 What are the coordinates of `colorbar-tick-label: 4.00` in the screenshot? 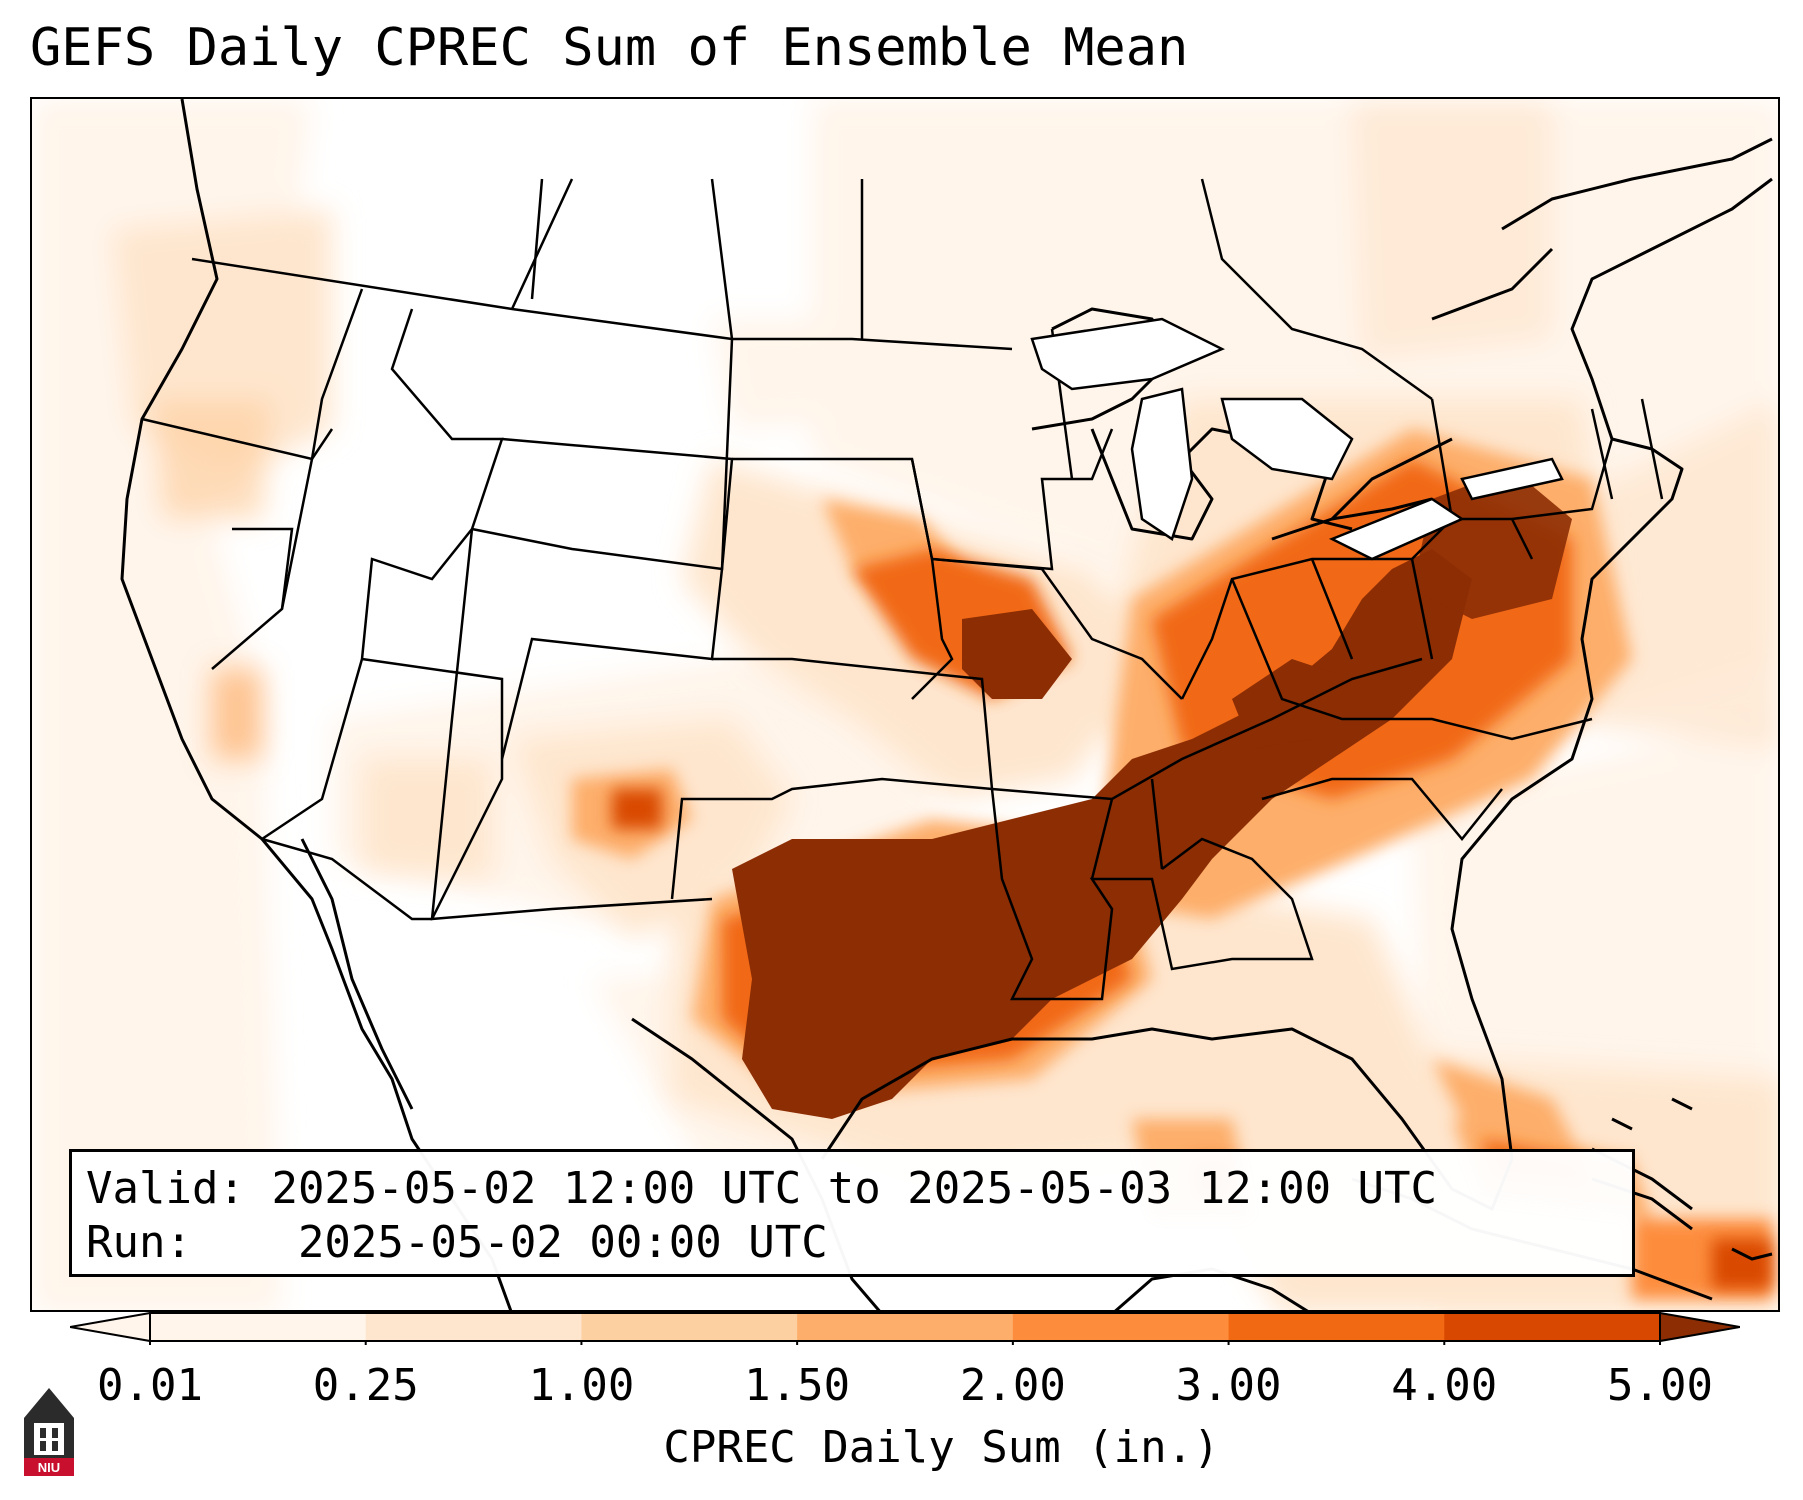 It's located at (1444, 1385).